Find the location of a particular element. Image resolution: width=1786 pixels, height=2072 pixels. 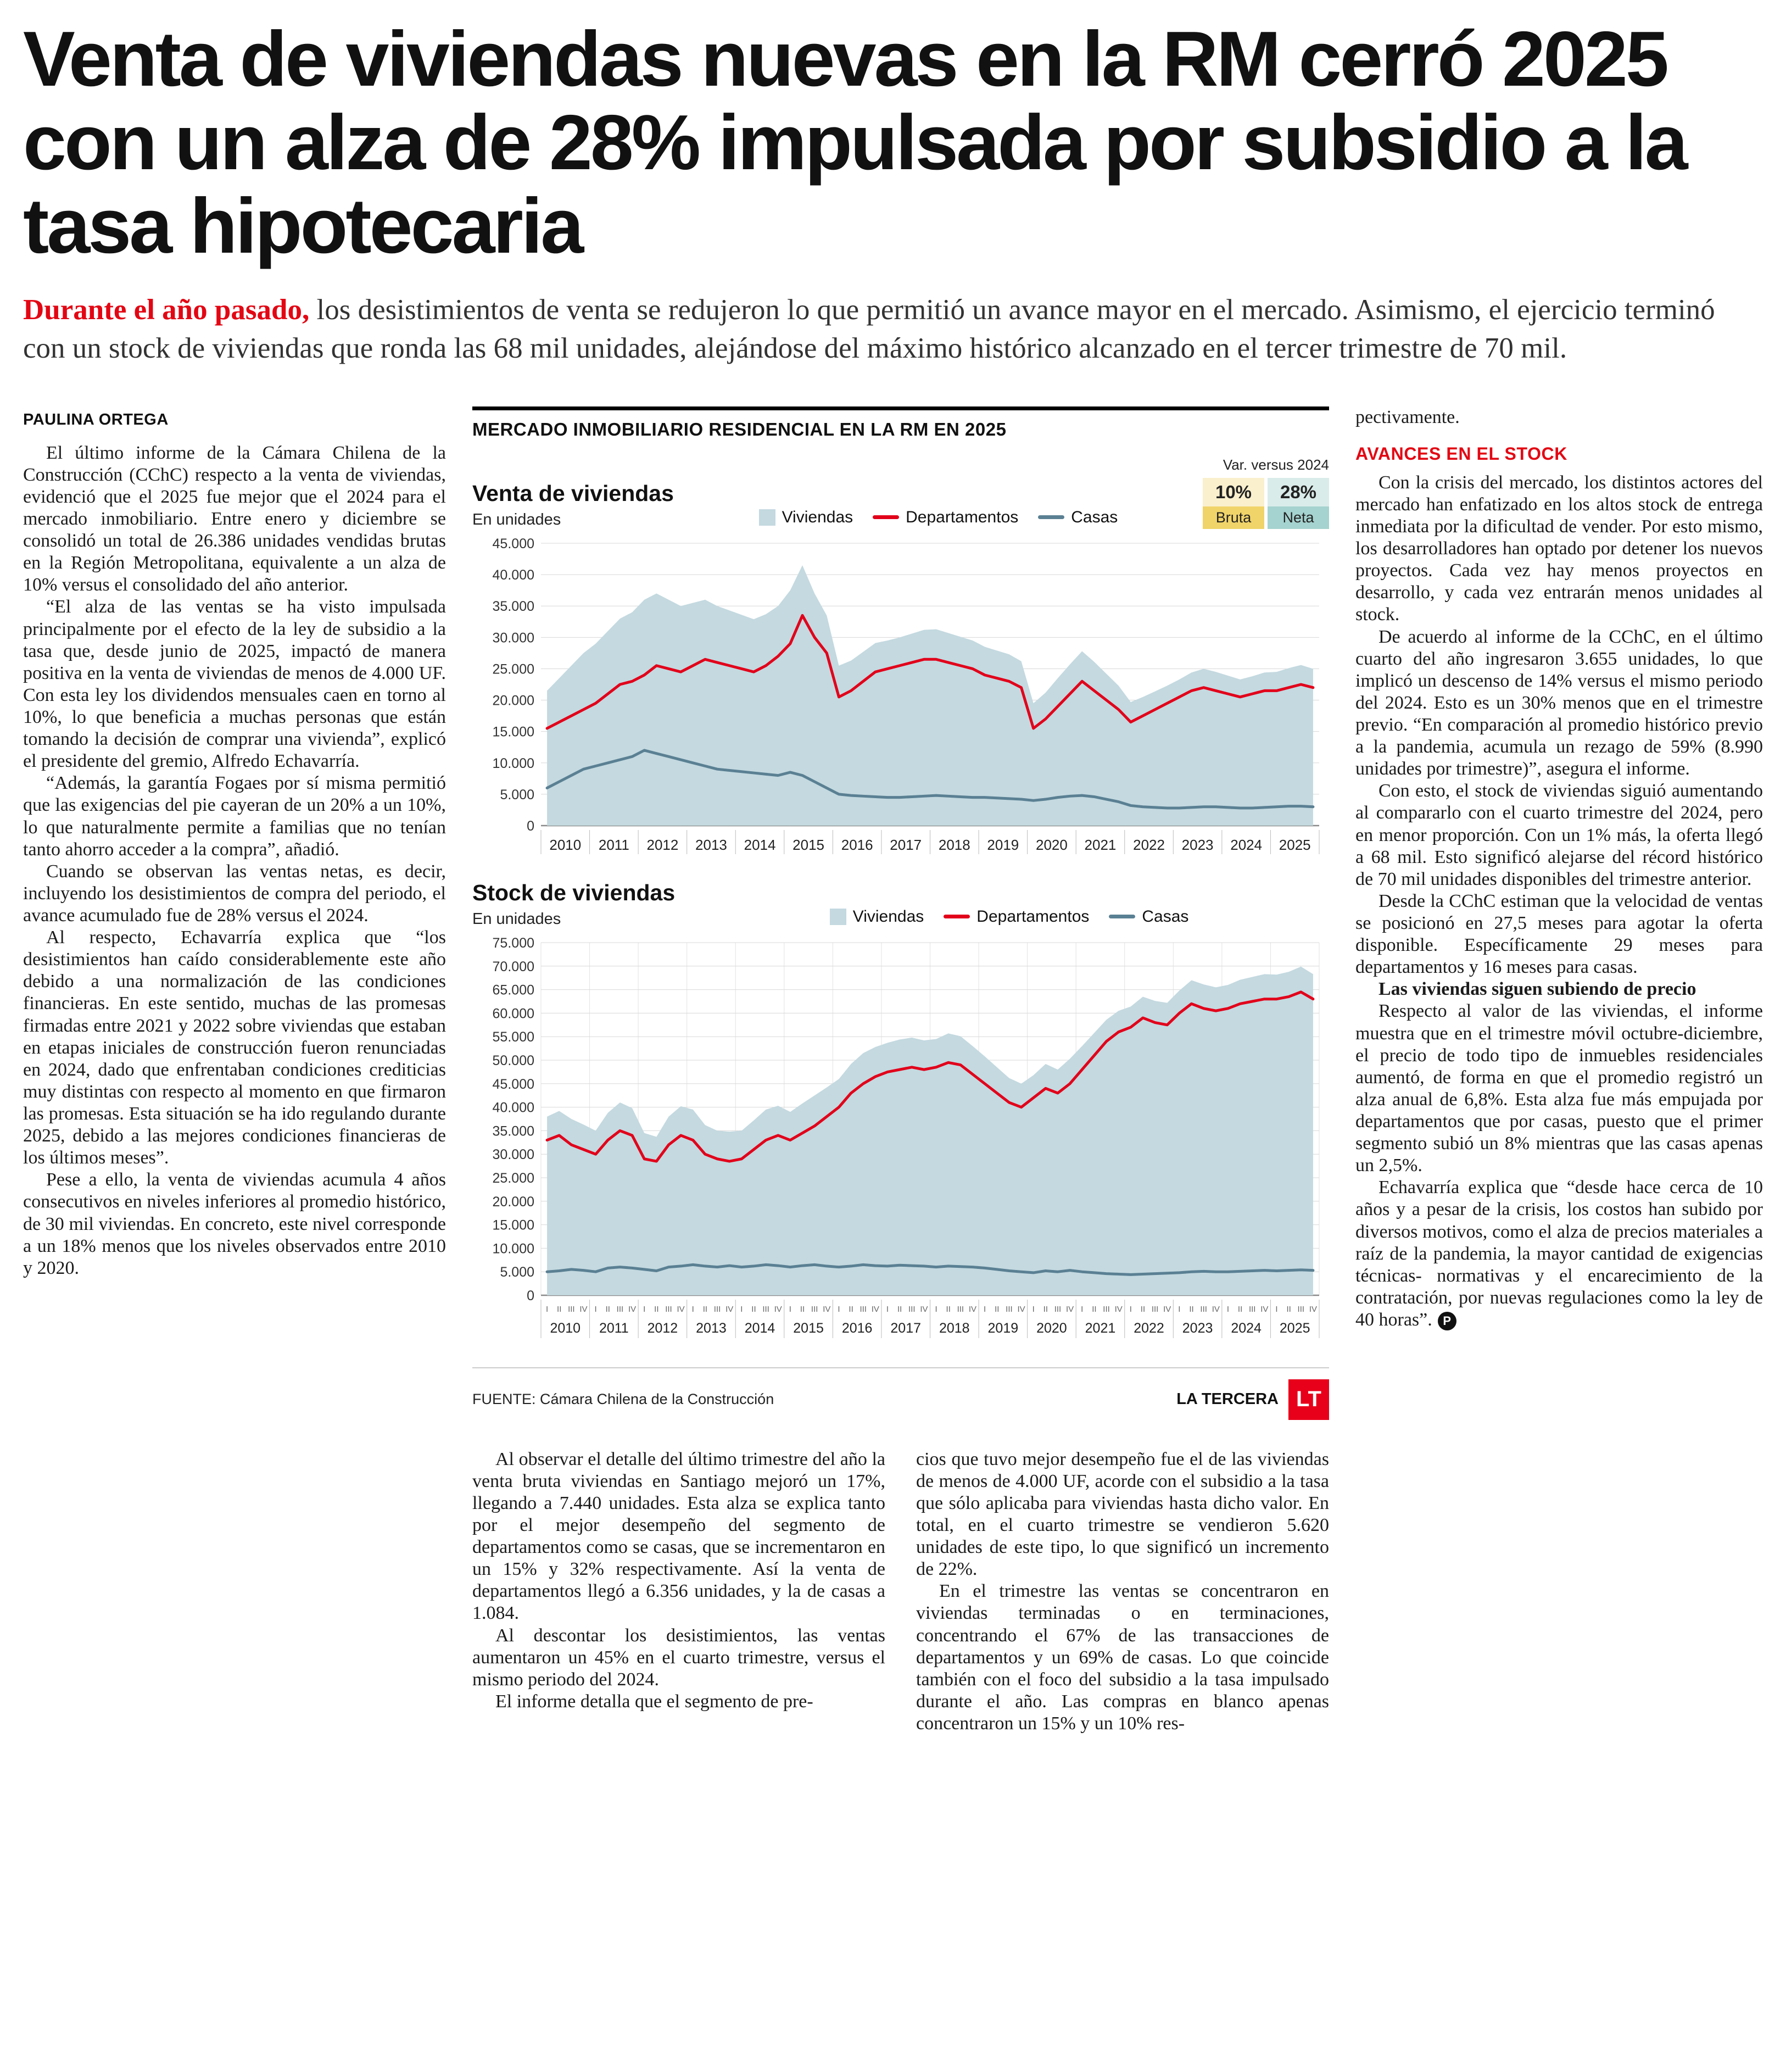

svg-text: 45.000 is located at coordinates (513, 544).